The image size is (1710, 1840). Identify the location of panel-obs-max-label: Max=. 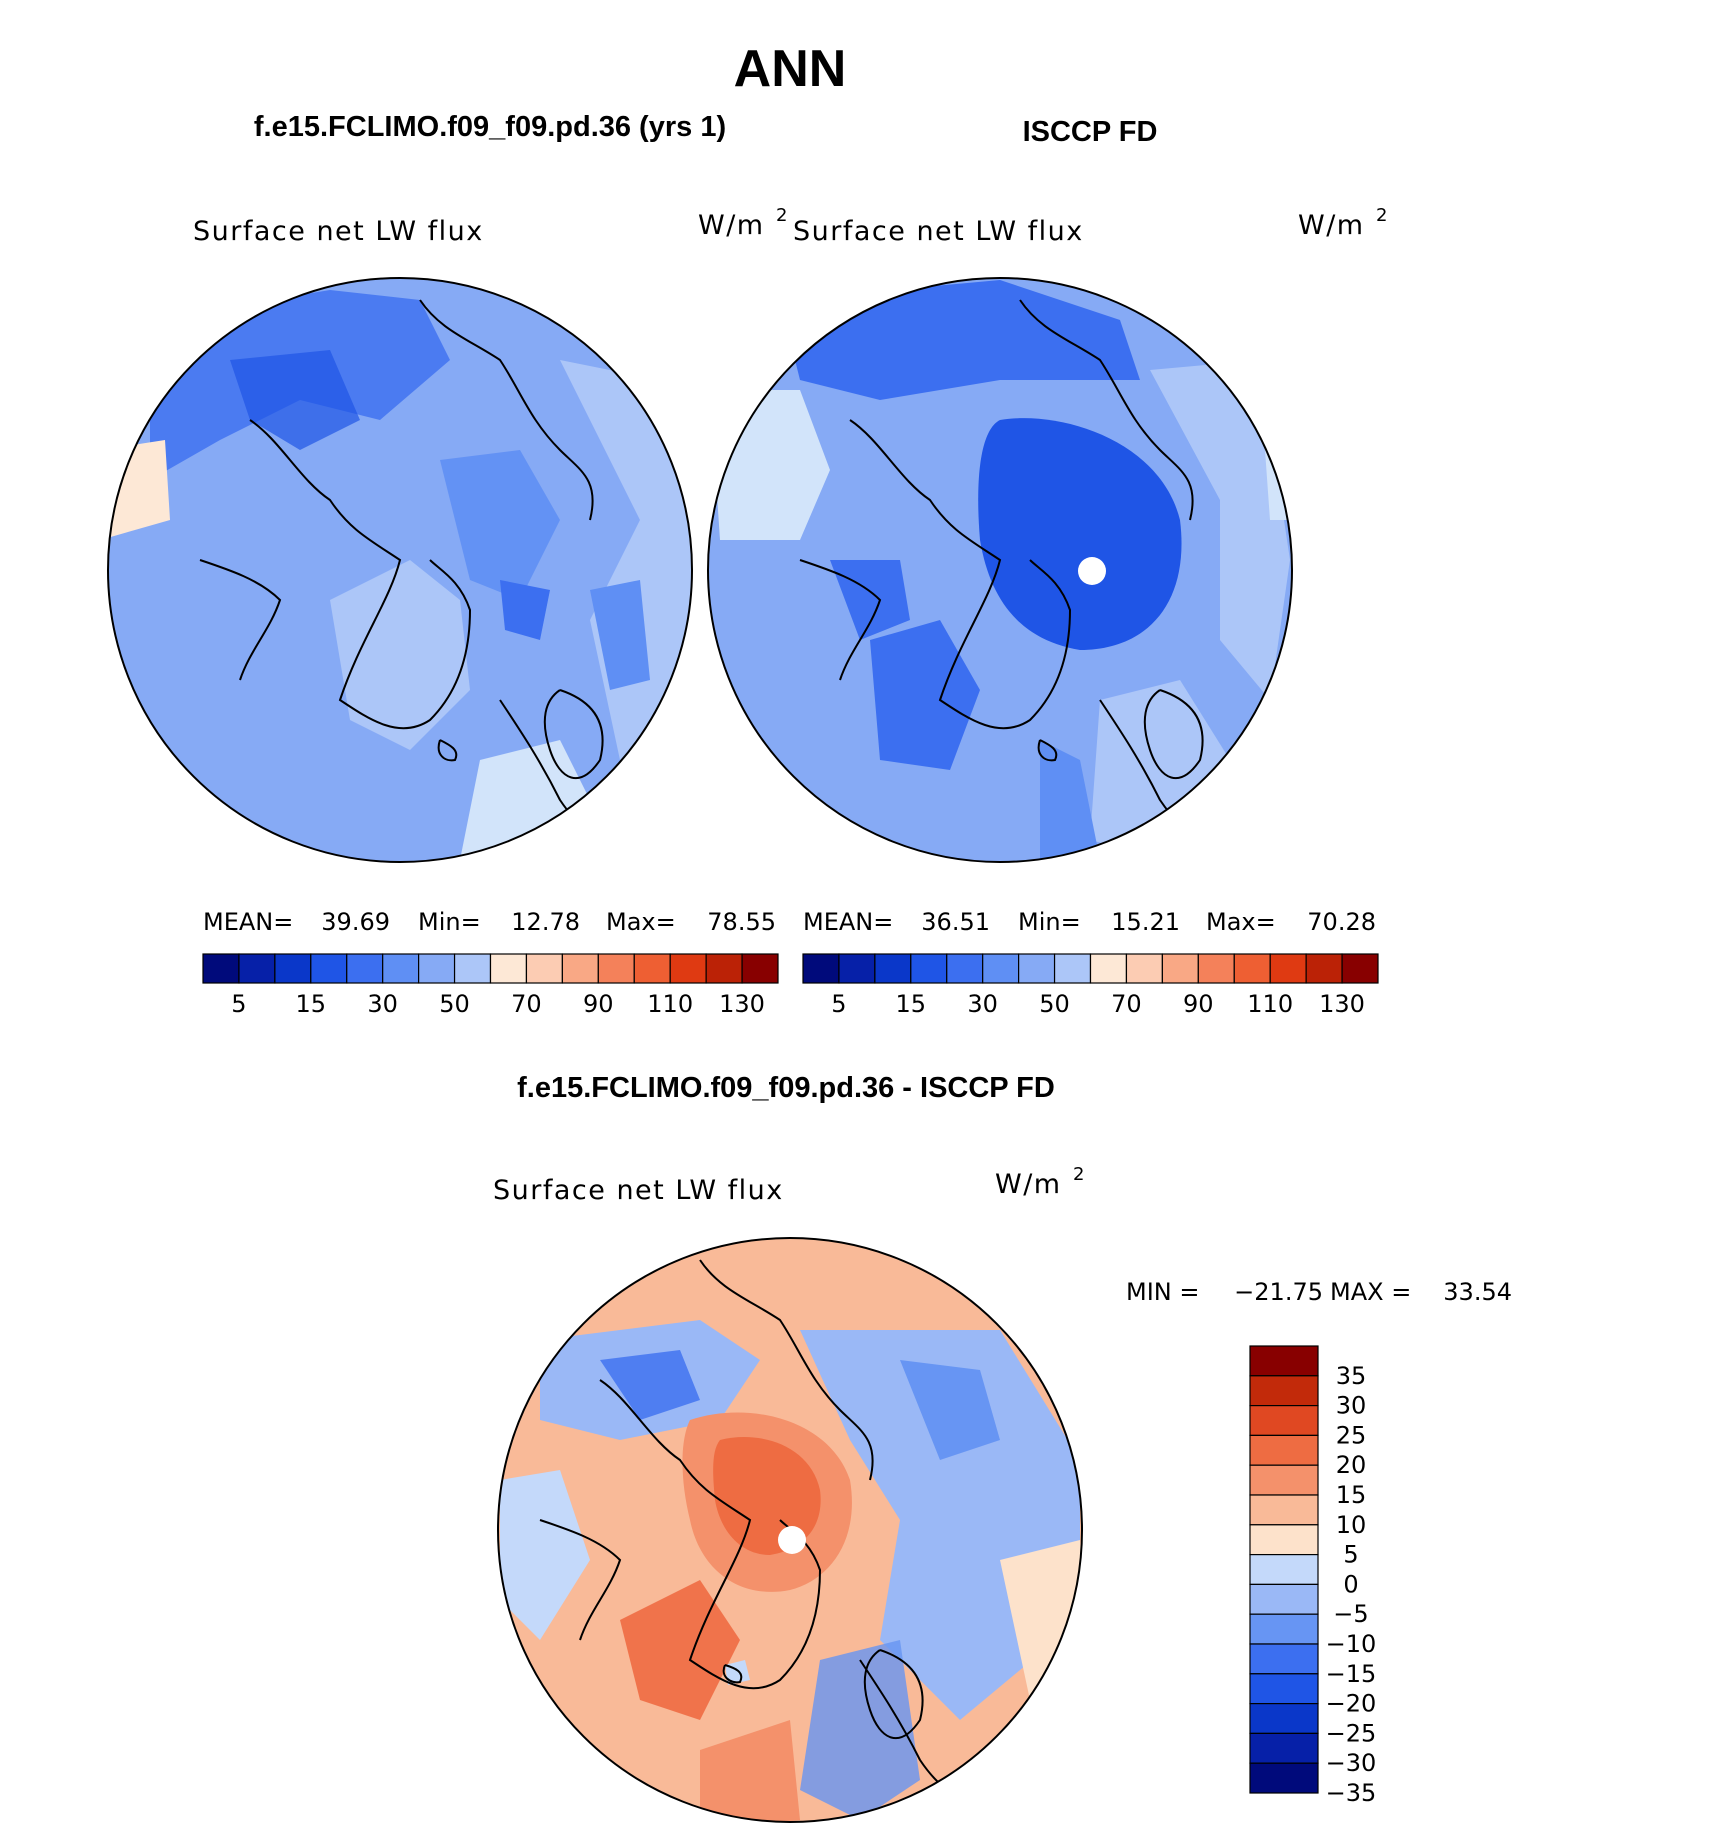
(1241, 922).